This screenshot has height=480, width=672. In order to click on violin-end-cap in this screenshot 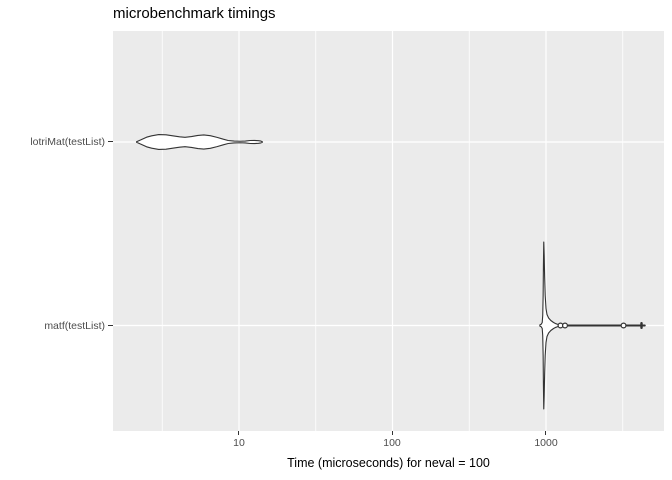, I will do `click(641, 325)`.